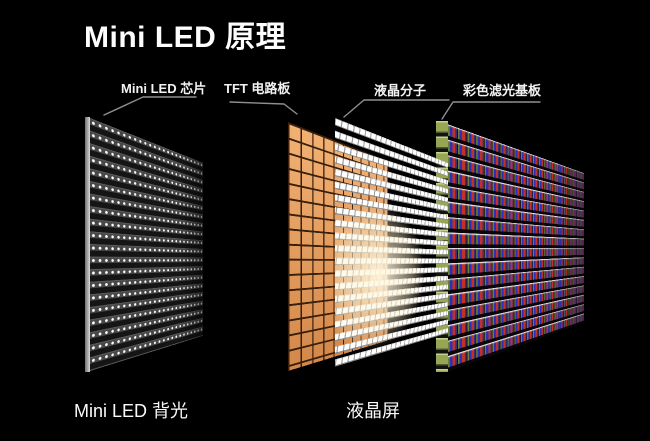 This screenshot has width=650, height=441. I want to click on callout-tft-board: TFT 电路板, so click(257, 88).